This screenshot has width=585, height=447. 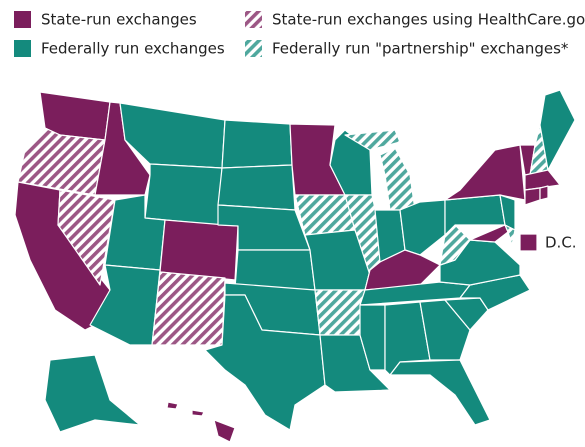 I want to click on legend-label: State-run exchanges using HealthCare.gov, so click(x=428, y=20).